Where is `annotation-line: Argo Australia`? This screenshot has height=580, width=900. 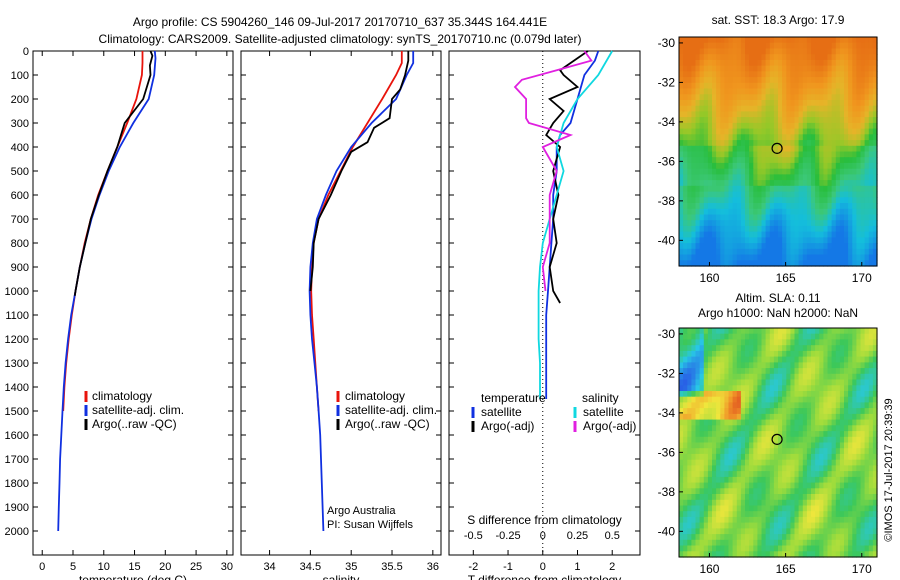
annotation-line: Argo Australia is located at coordinates (361, 511).